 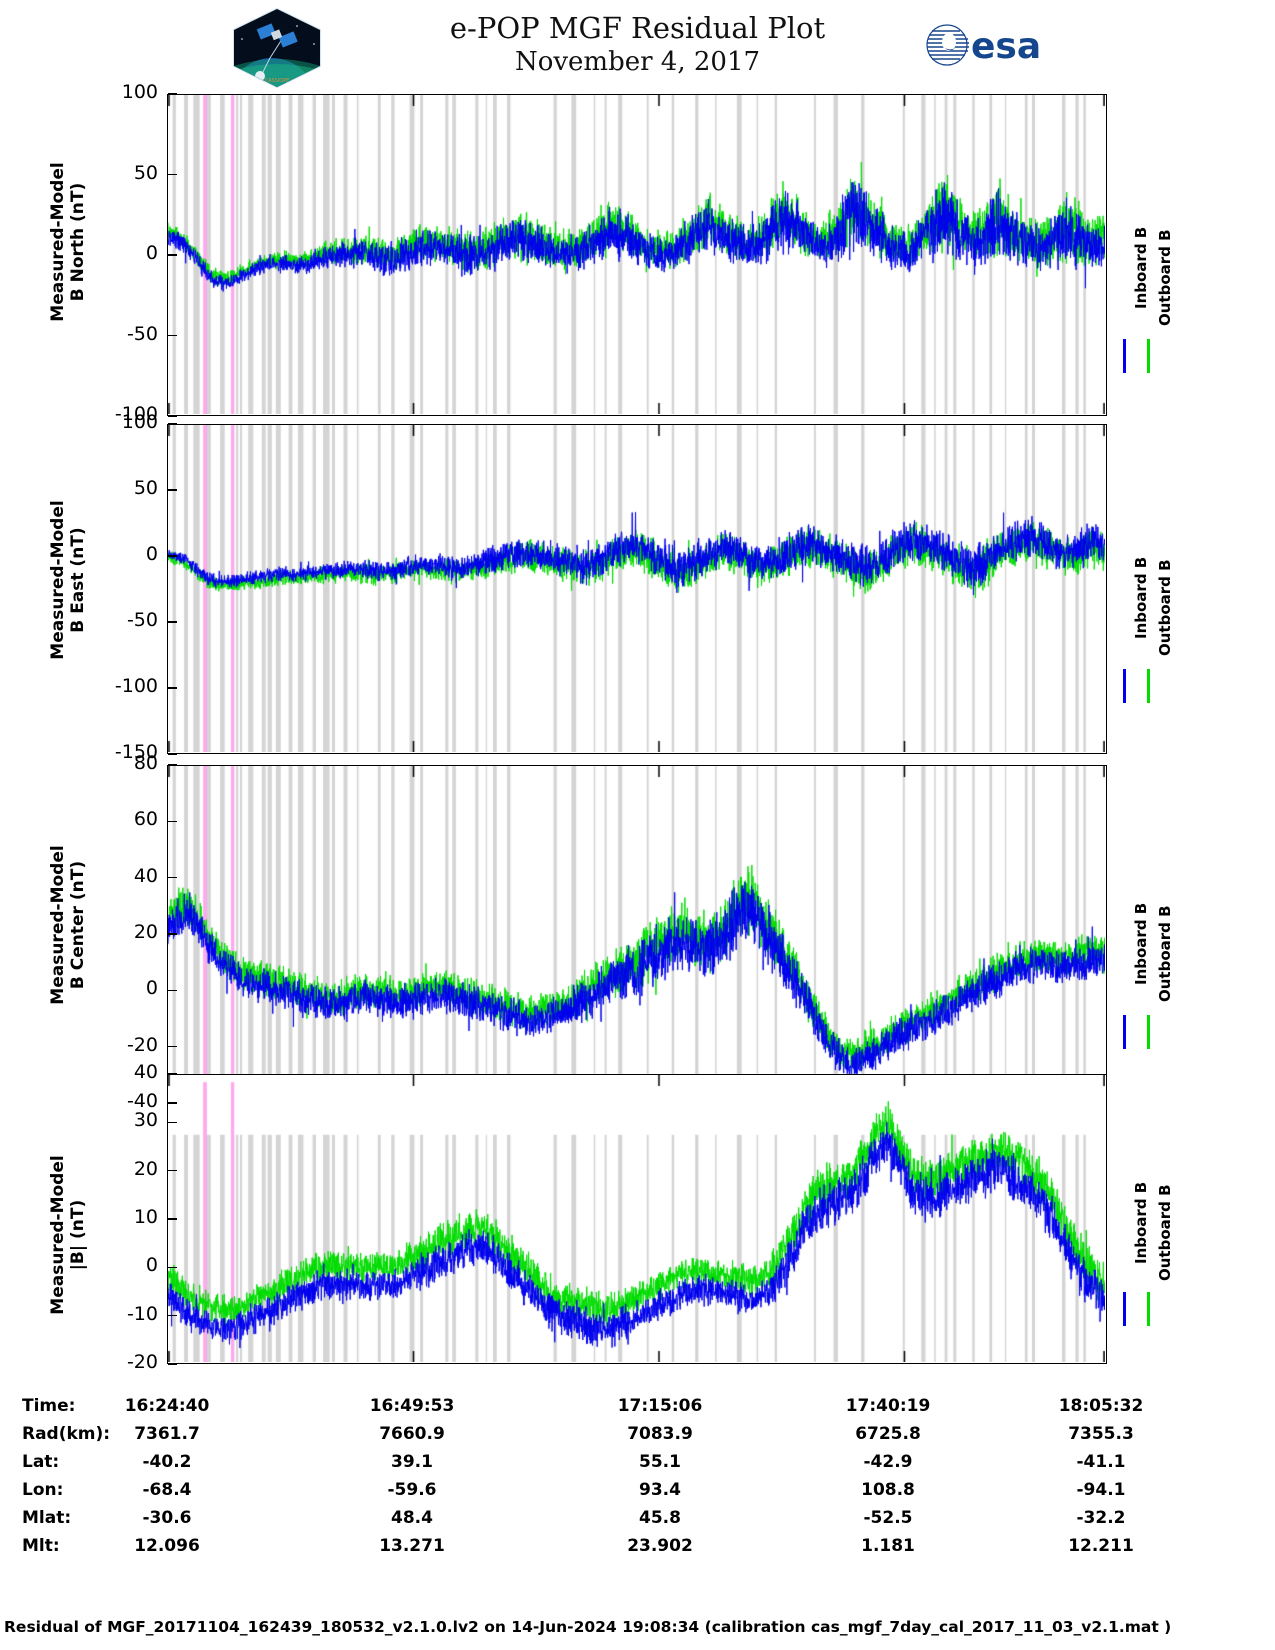 What do you see at coordinates (637, 1522) in the screenshot?
I see `info-row-mlat: Mlat: -30.6 48.4 45.8 -52.5 -32.2` at bounding box center [637, 1522].